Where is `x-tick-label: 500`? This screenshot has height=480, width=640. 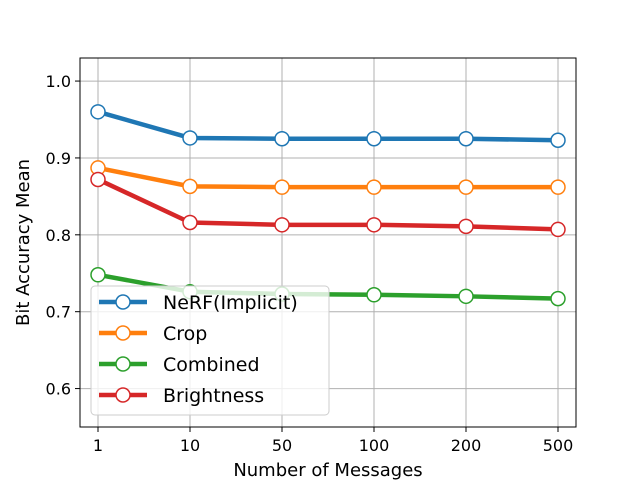
x-tick-label: 500 is located at coordinates (558, 445).